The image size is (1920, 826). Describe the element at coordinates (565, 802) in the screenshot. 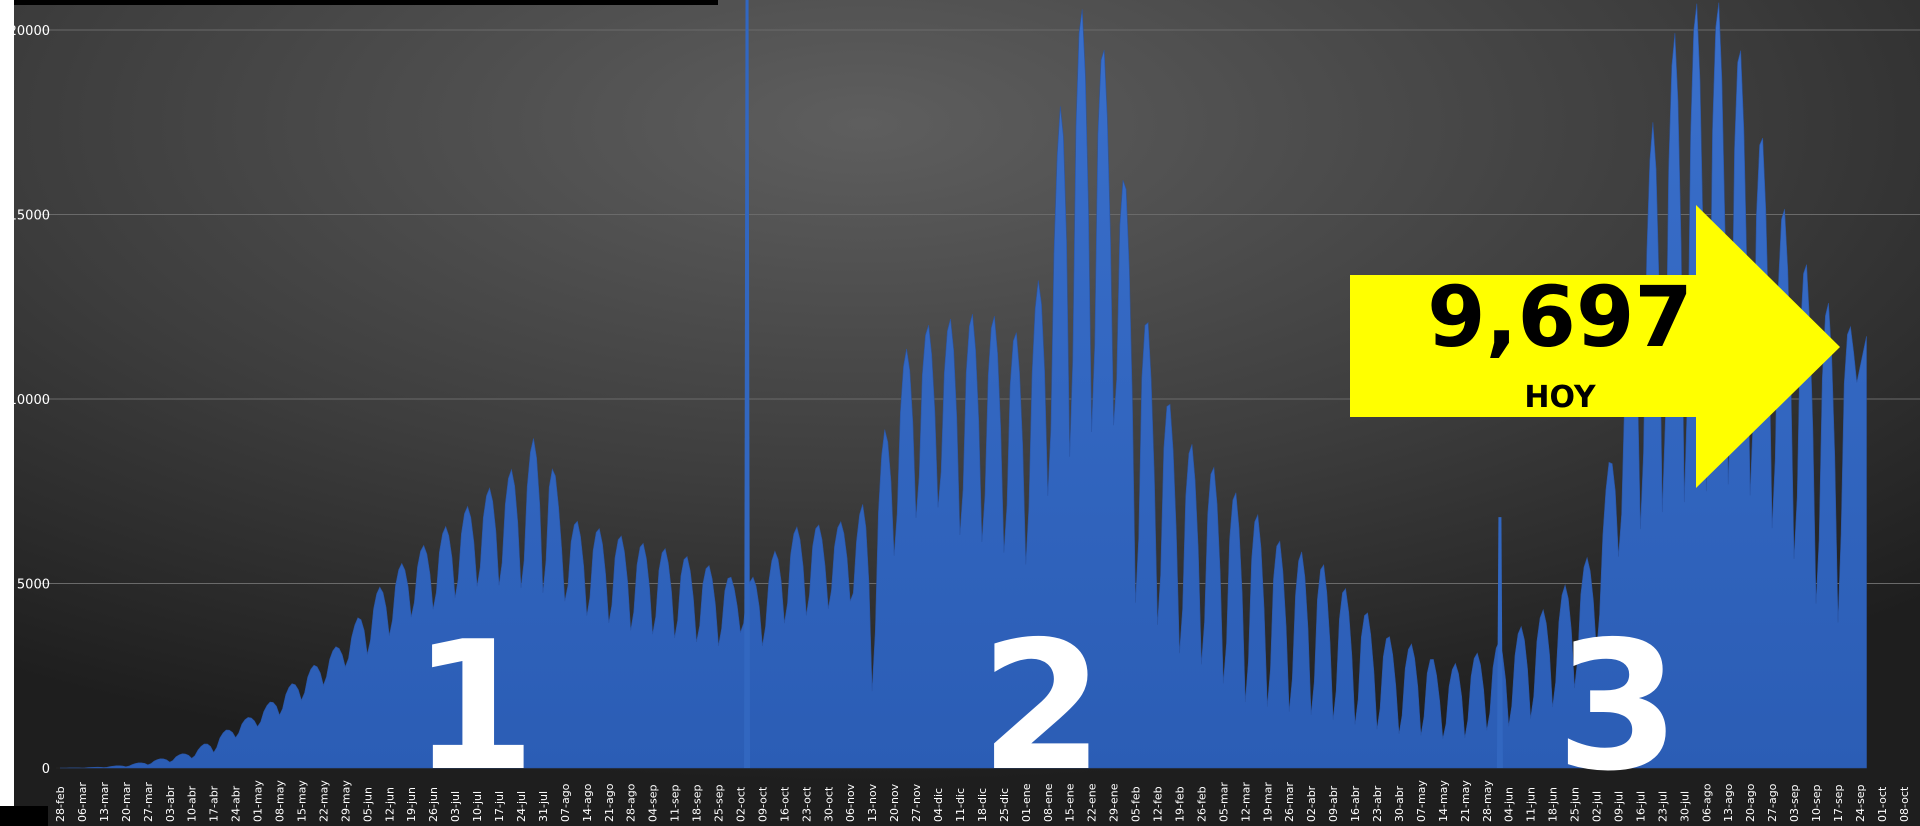

I see `x-tick-label: 07-ago` at that location.